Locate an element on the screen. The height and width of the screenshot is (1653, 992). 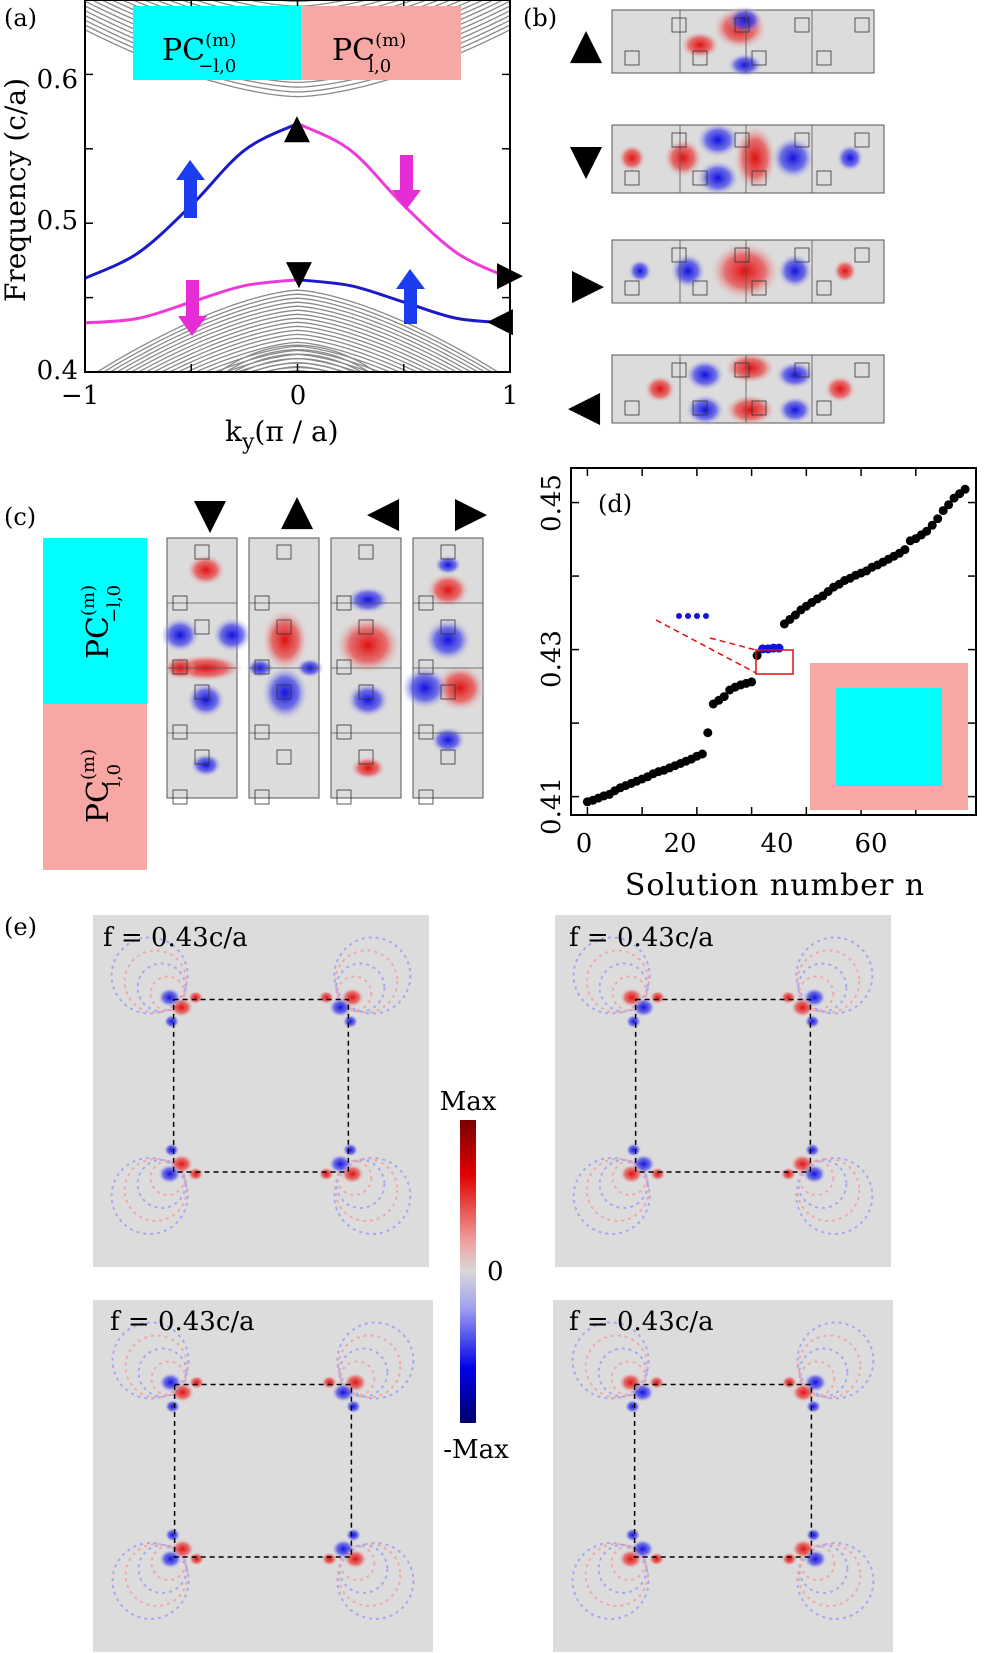
y-tick-a-0: 0.4 is located at coordinates (57, 371).